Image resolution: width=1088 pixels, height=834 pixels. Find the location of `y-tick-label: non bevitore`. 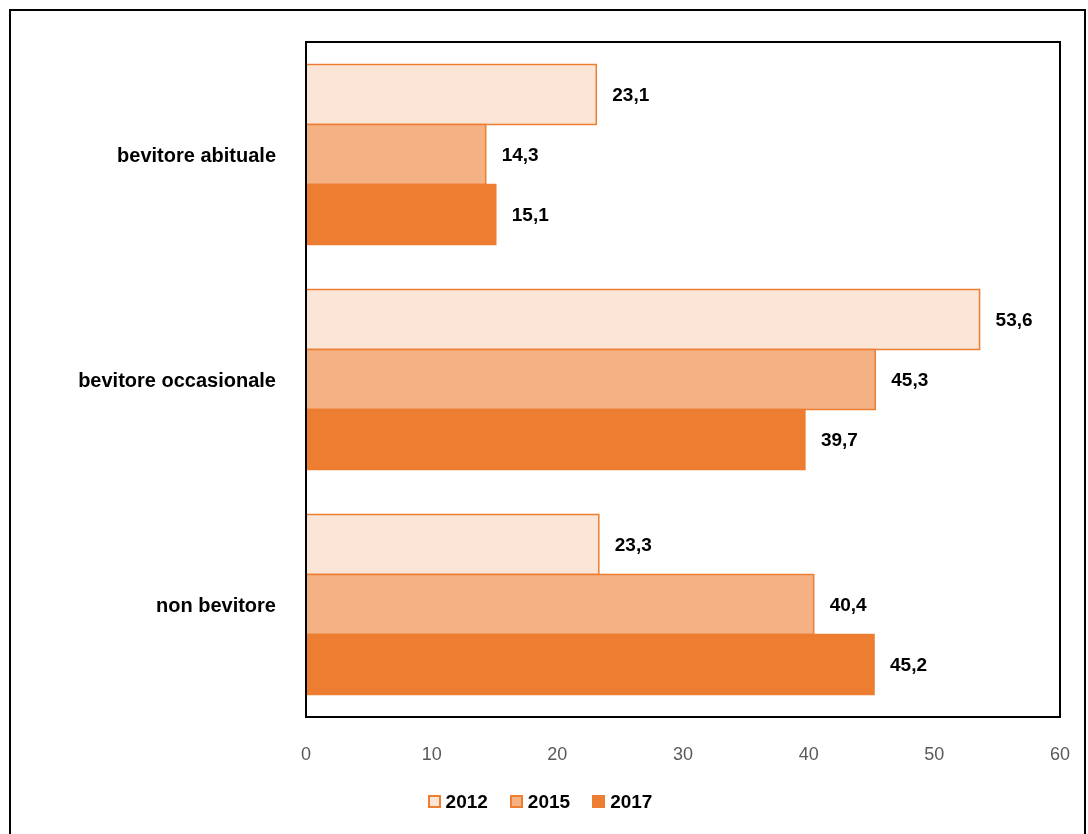

y-tick-label: non bevitore is located at coordinates (215, 604).